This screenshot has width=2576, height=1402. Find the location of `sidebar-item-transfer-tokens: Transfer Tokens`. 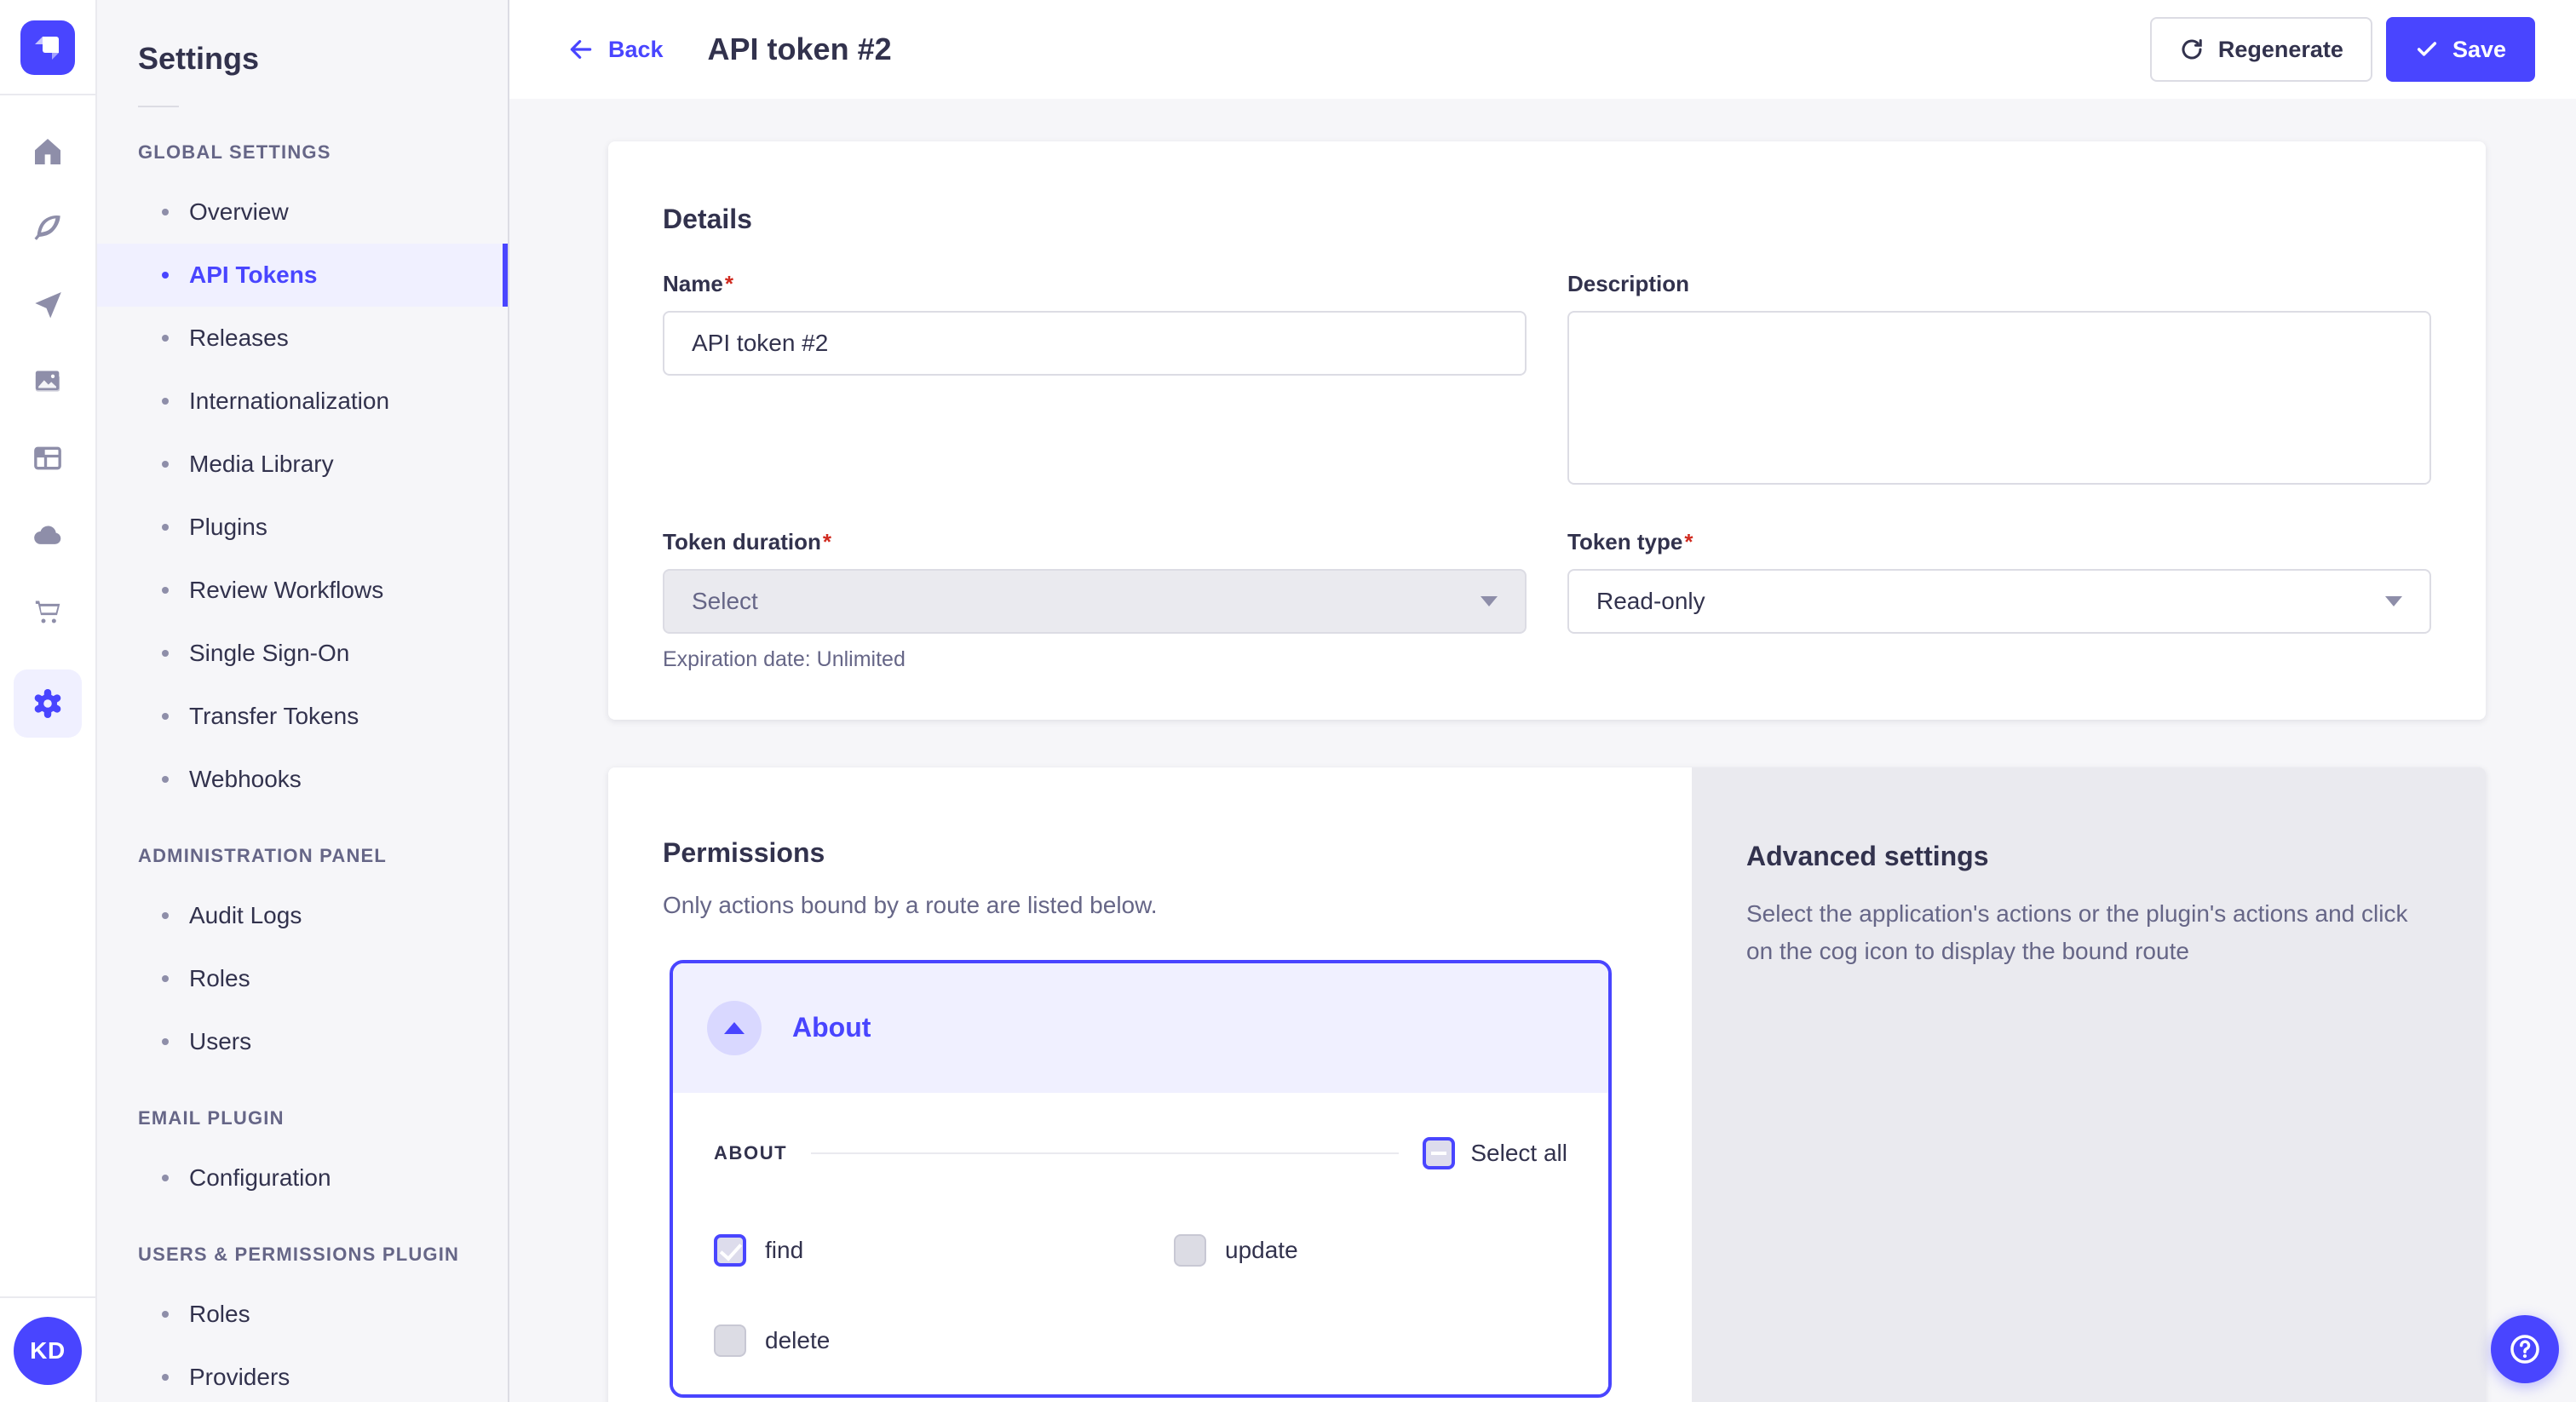

sidebar-item-transfer-tokens: Transfer Tokens is located at coordinates (302, 716).